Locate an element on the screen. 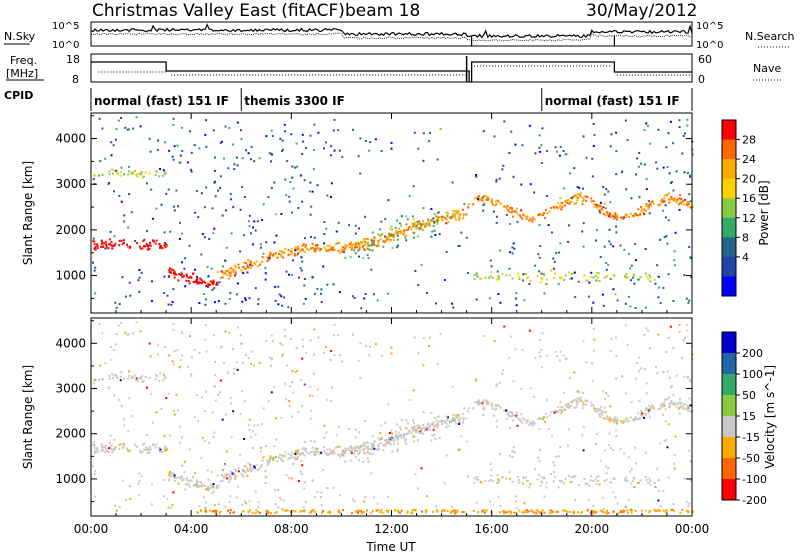 This screenshot has height=554, width=800. colorbar-tick-label: -15 is located at coordinates (751, 437).